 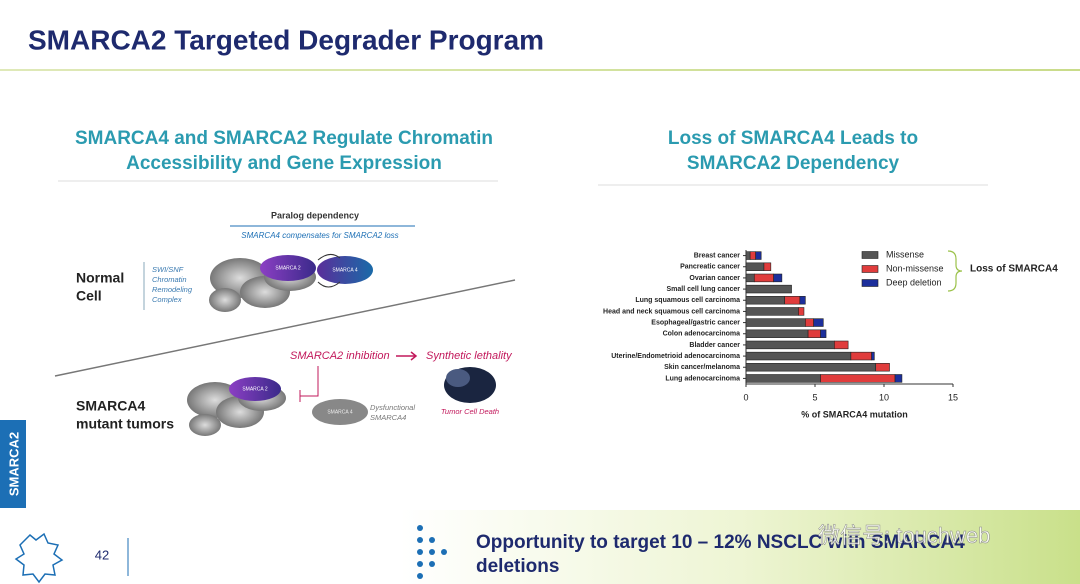 I want to click on dysfunctional: SMARCA4, so click(x=388, y=417).